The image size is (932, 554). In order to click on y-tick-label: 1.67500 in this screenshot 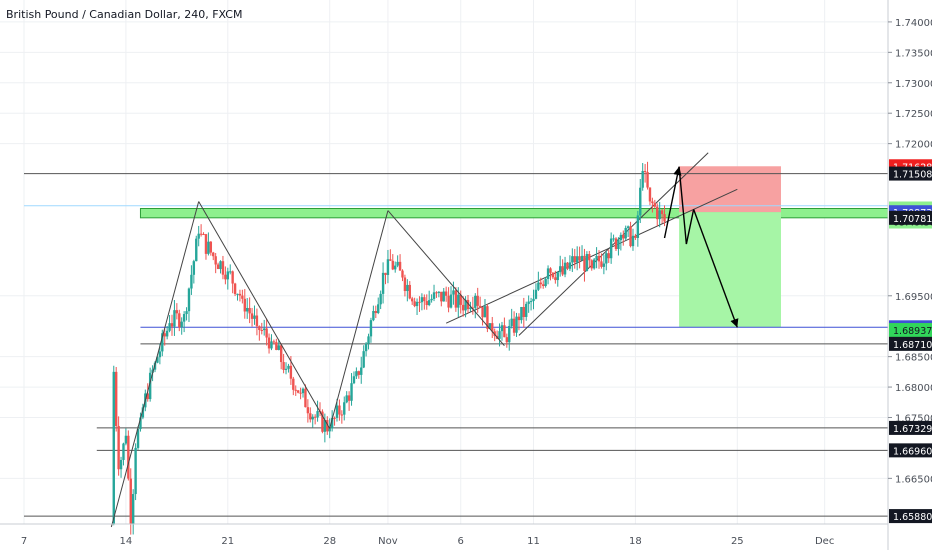, I will do `click(913, 418)`.